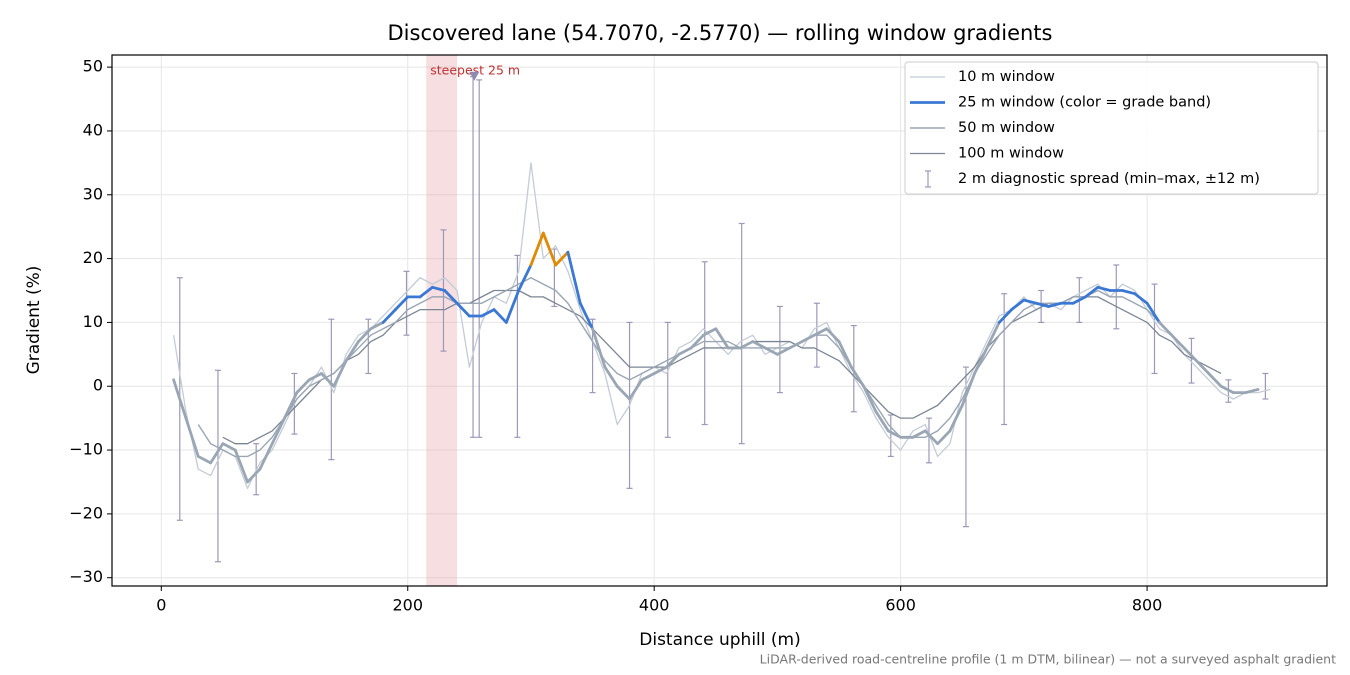  What do you see at coordinates (1006, 128) in the screenshot?
I see `legend-label: 50 m window` at bounding box center [1006, 128].